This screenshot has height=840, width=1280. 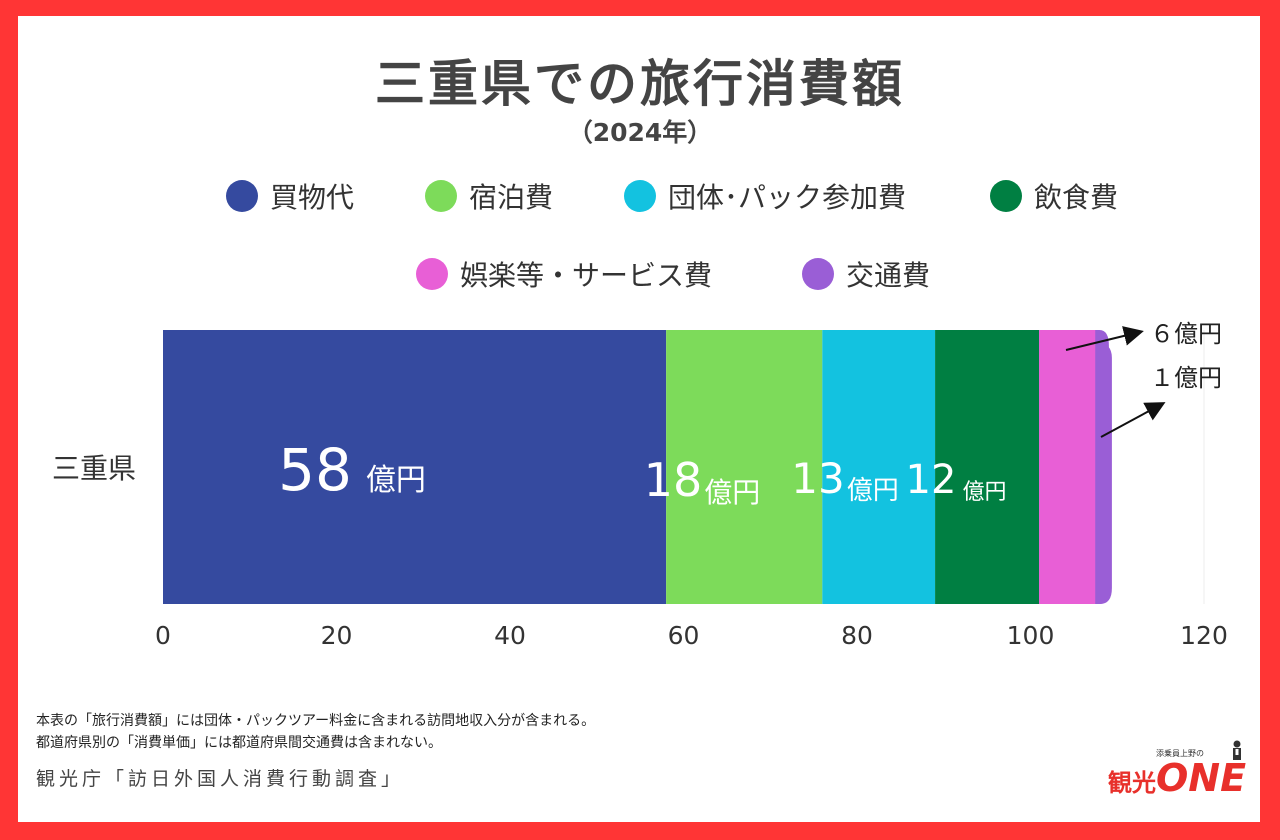 What do you see at coordinates (1180, 753) in the screenshot?
I see `logo-small-text: 添乗員上野の` at bounding box center [1180, 753].